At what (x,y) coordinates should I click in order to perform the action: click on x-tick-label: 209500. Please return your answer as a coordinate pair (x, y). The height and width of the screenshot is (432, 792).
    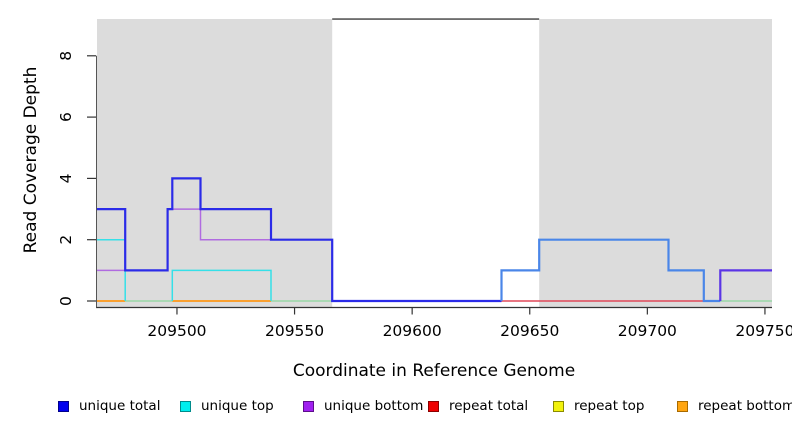
    Looking at the image, I should click on (176, 331).